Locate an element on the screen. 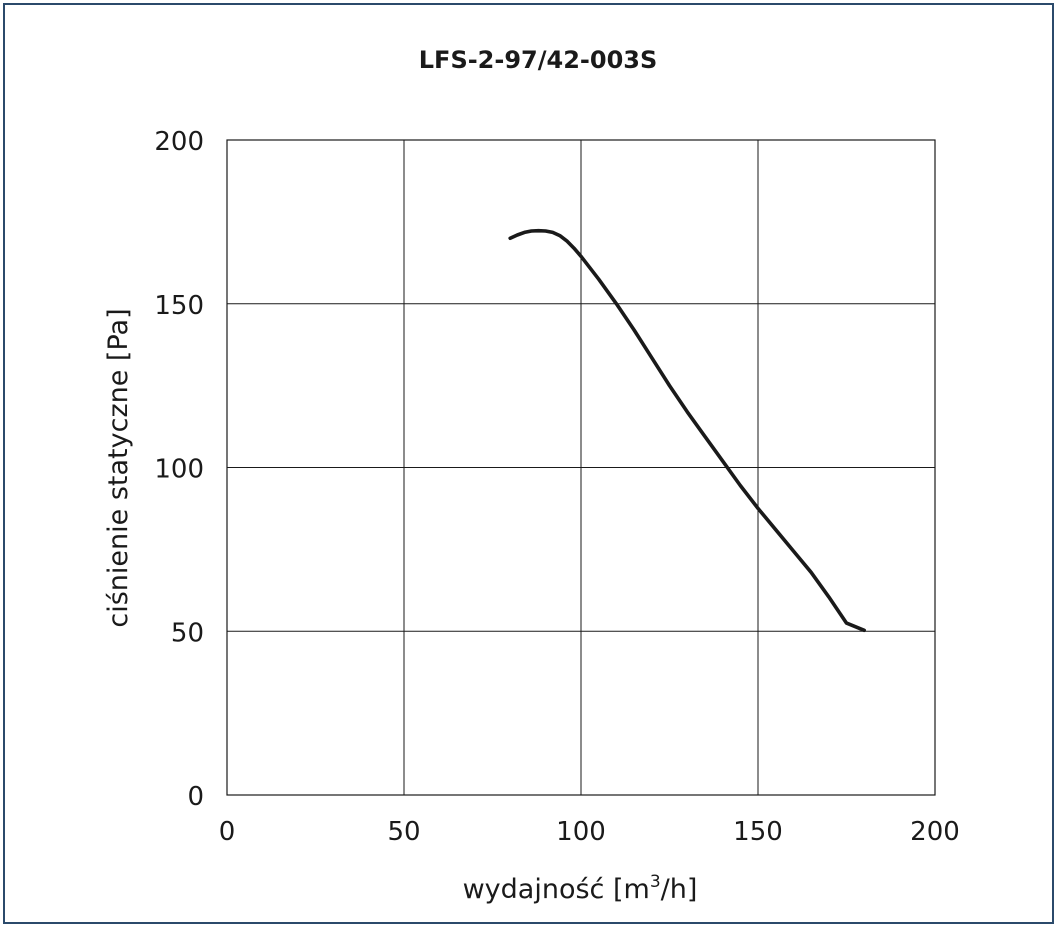 The height and width of the screenshot is (930, 1060). x-tick-labels: 0 50 100 150 200 is located at coordinates (589, 832).